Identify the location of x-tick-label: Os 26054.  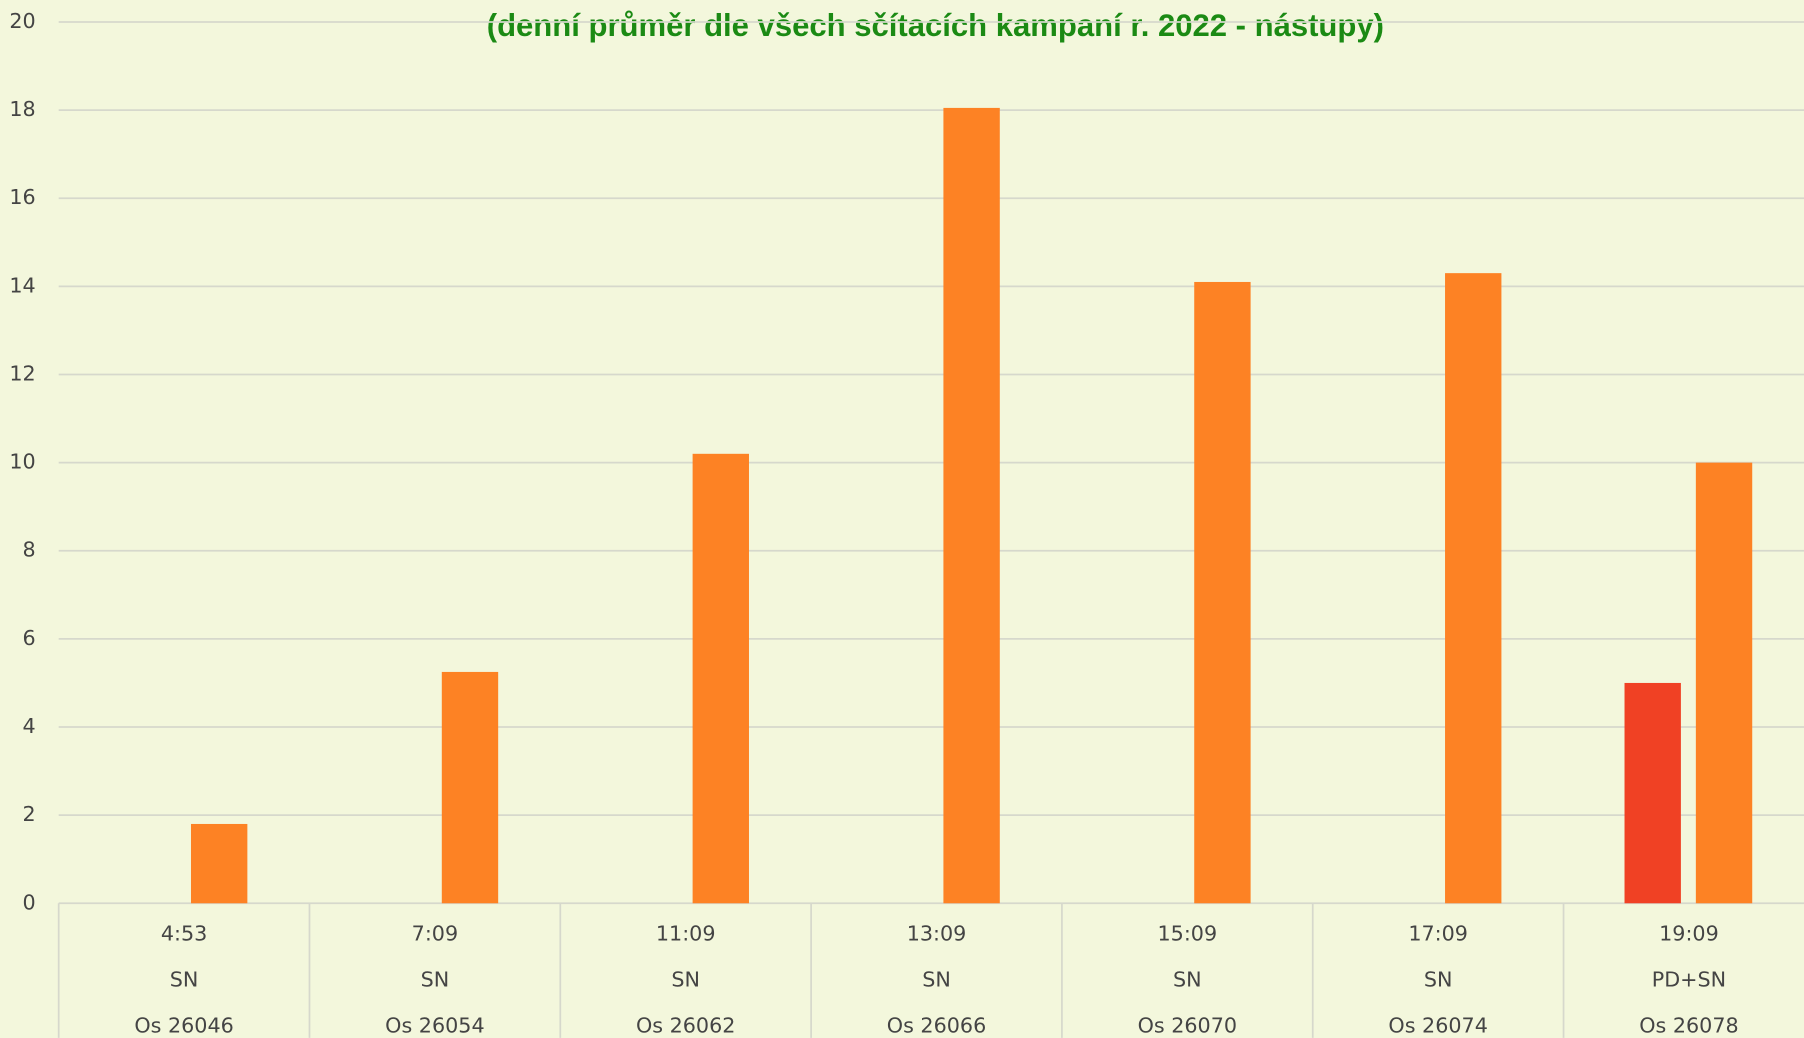
(434, 1025).